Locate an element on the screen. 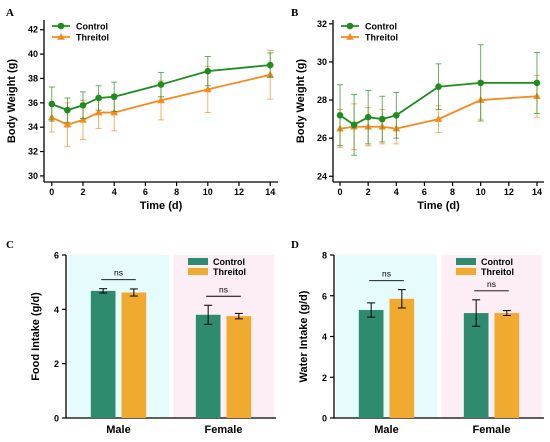 The image size is (550, 442). category-background-male is located at coordinates (386, 336).